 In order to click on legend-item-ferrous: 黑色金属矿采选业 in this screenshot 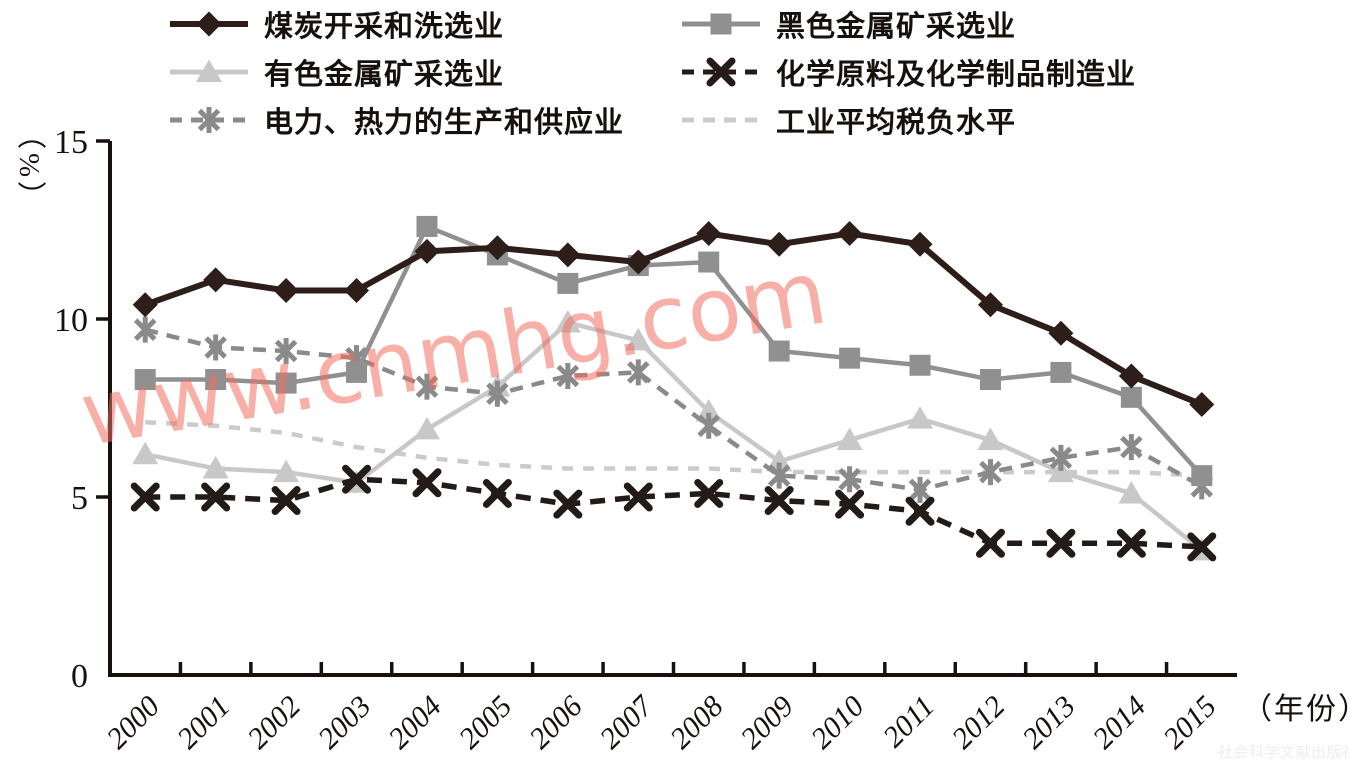, I will do `click(908, 24)`.